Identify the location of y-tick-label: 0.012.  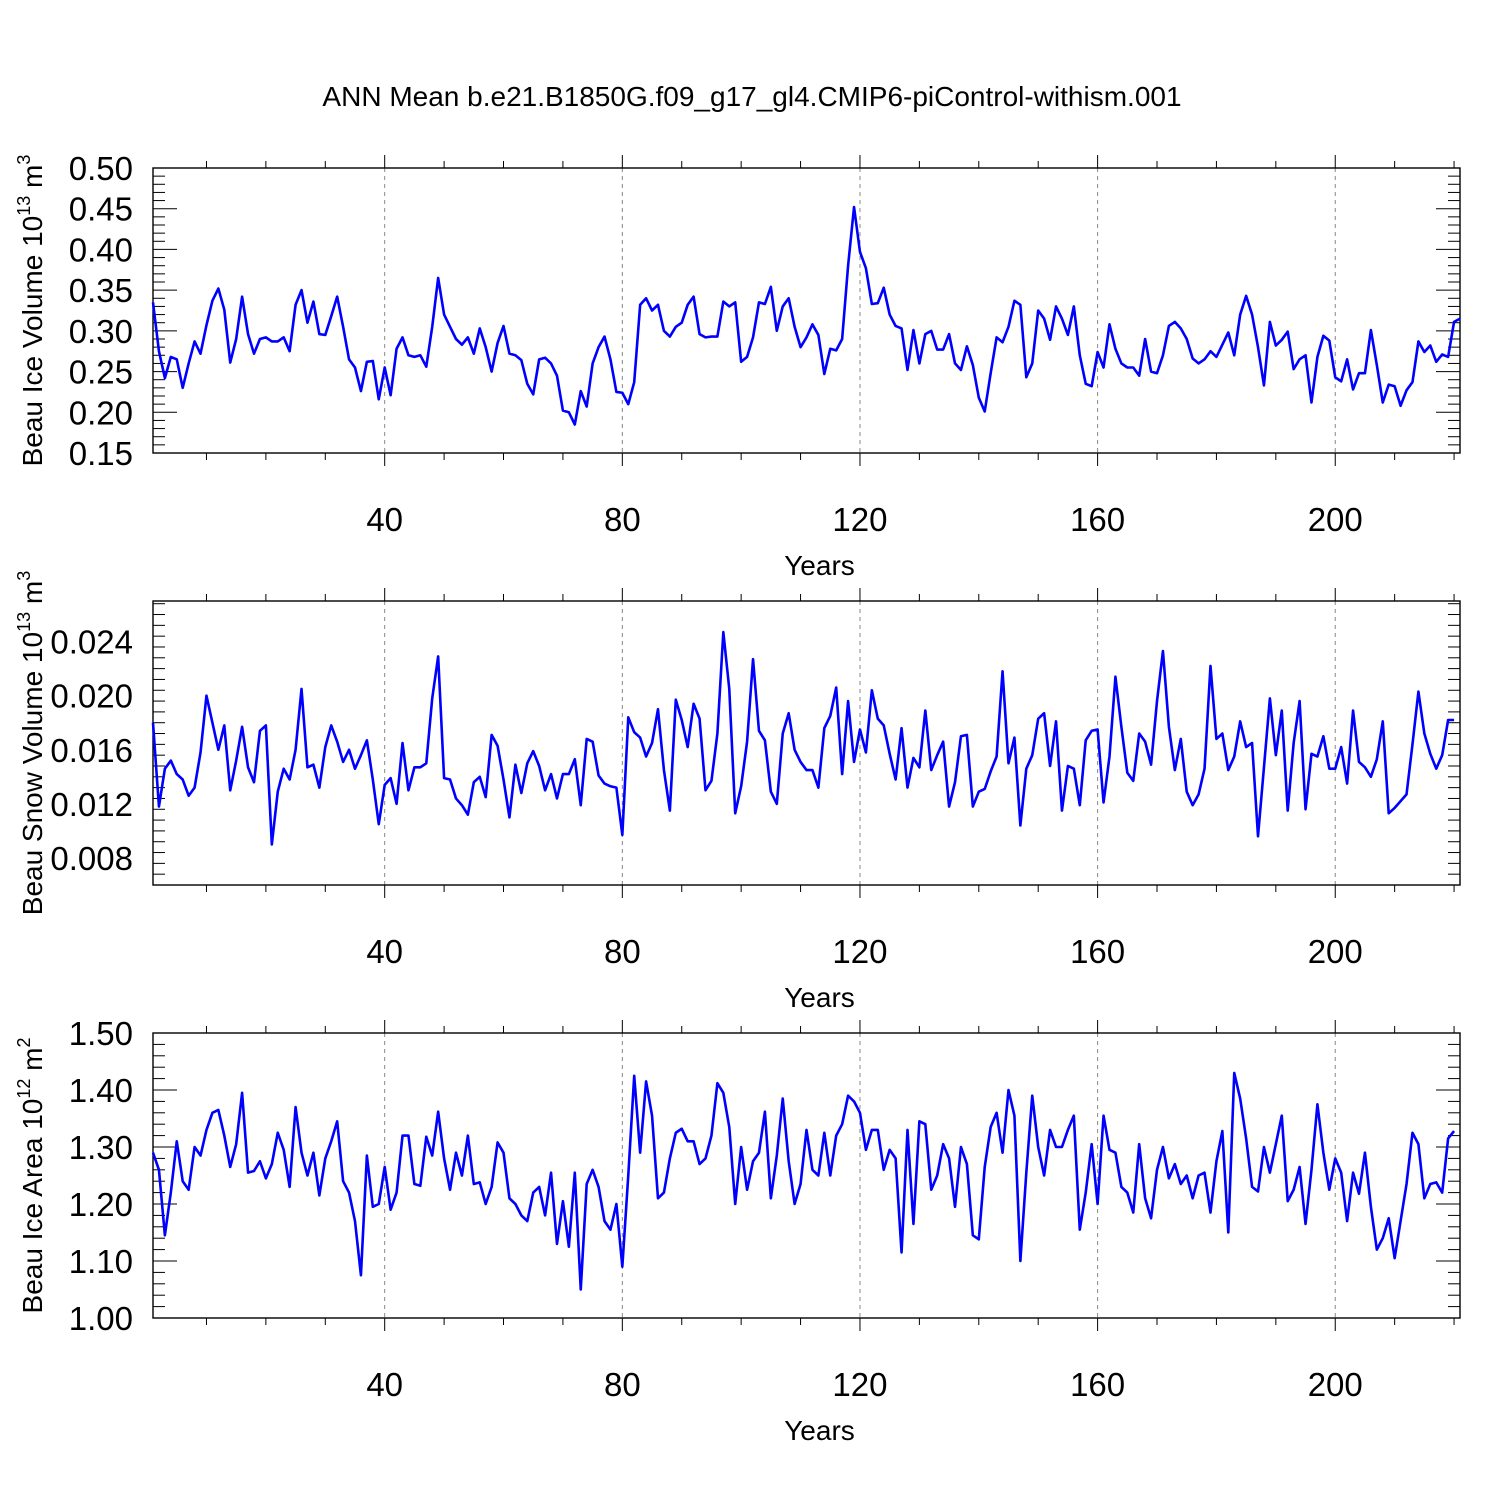
(91, 804).